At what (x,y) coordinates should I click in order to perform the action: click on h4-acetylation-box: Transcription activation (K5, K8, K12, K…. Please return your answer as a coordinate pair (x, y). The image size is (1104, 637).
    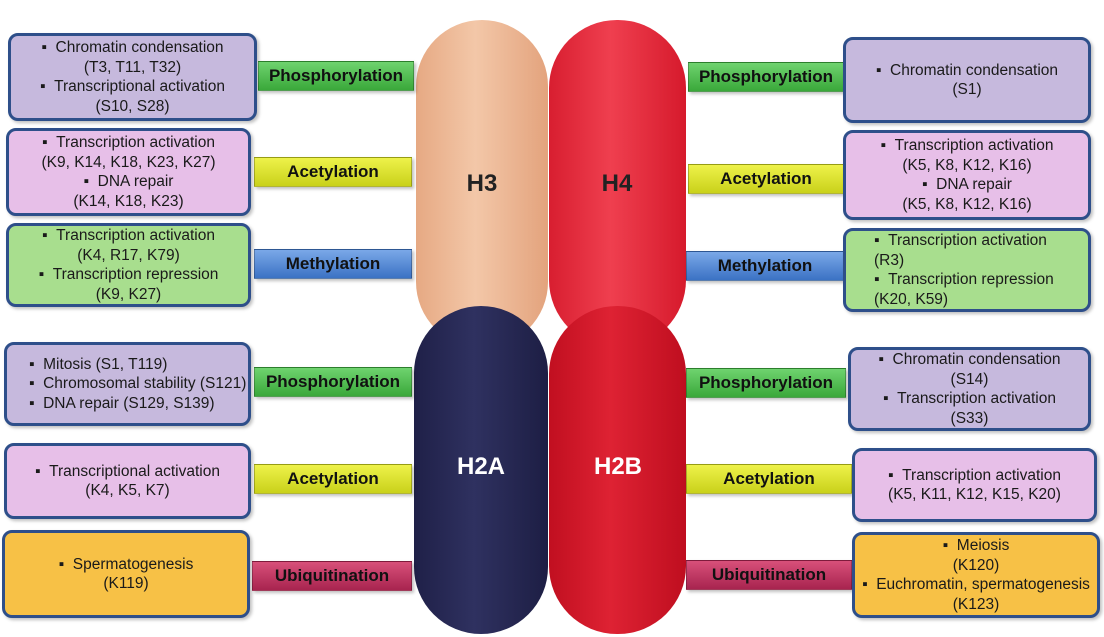
    Looking at the image, I should click on (967, 175).